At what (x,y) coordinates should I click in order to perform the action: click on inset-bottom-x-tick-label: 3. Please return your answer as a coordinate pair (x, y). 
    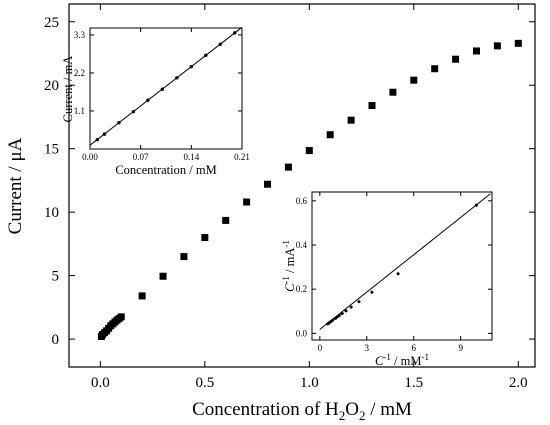
    Looking at the image, I should click on (367, 348).